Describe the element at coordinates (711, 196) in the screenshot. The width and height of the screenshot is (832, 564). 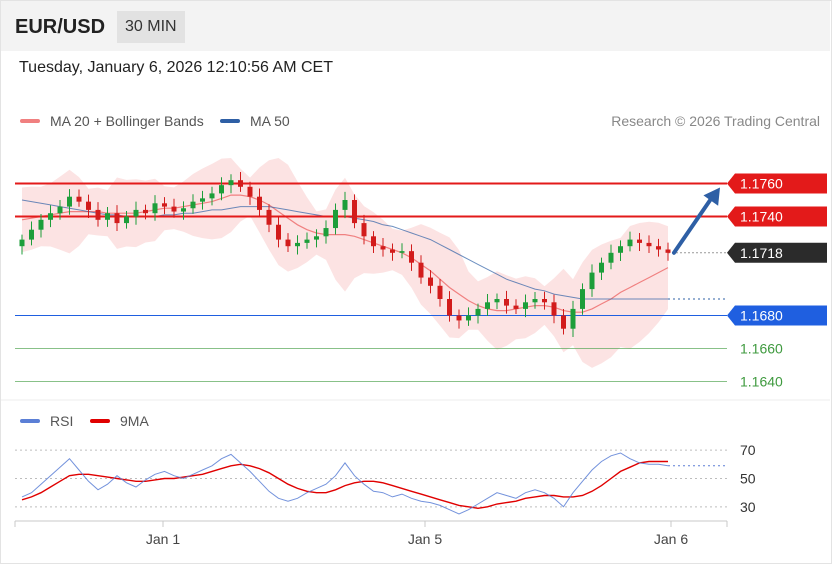
I see `forecast-arrow-head` at that location.